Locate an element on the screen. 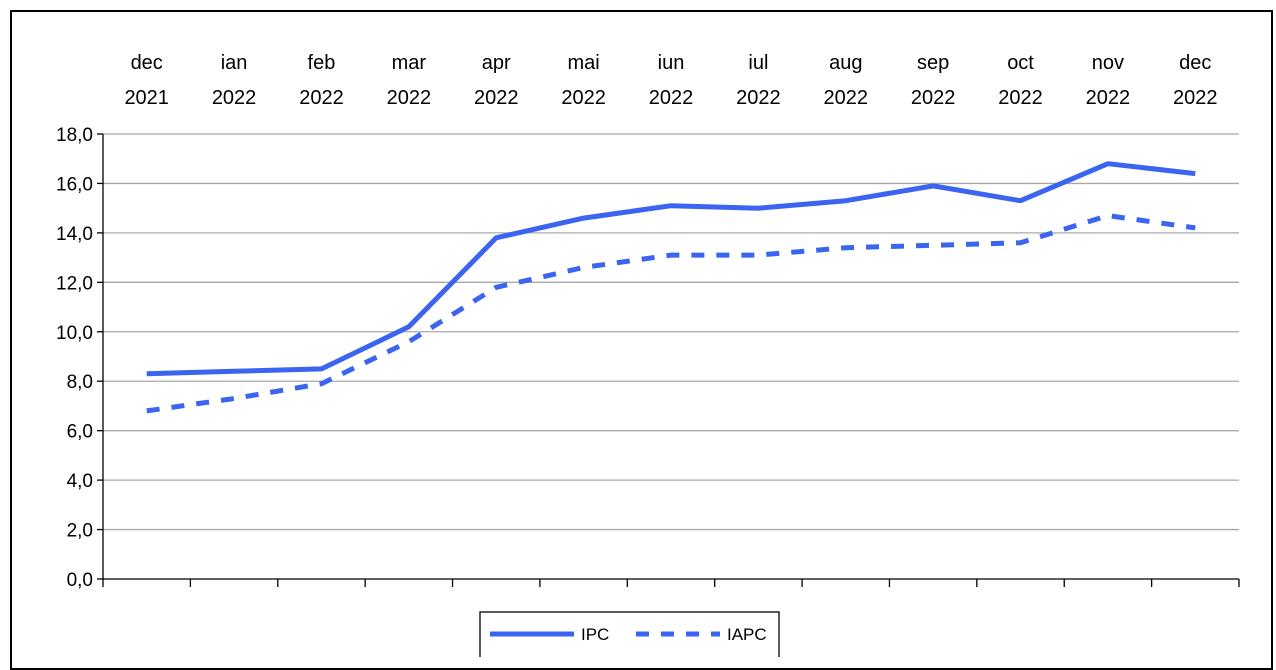 The height and width of the screenshot is (670, 1276). x-category-label-month: sep is located at coordinates (933, 63).